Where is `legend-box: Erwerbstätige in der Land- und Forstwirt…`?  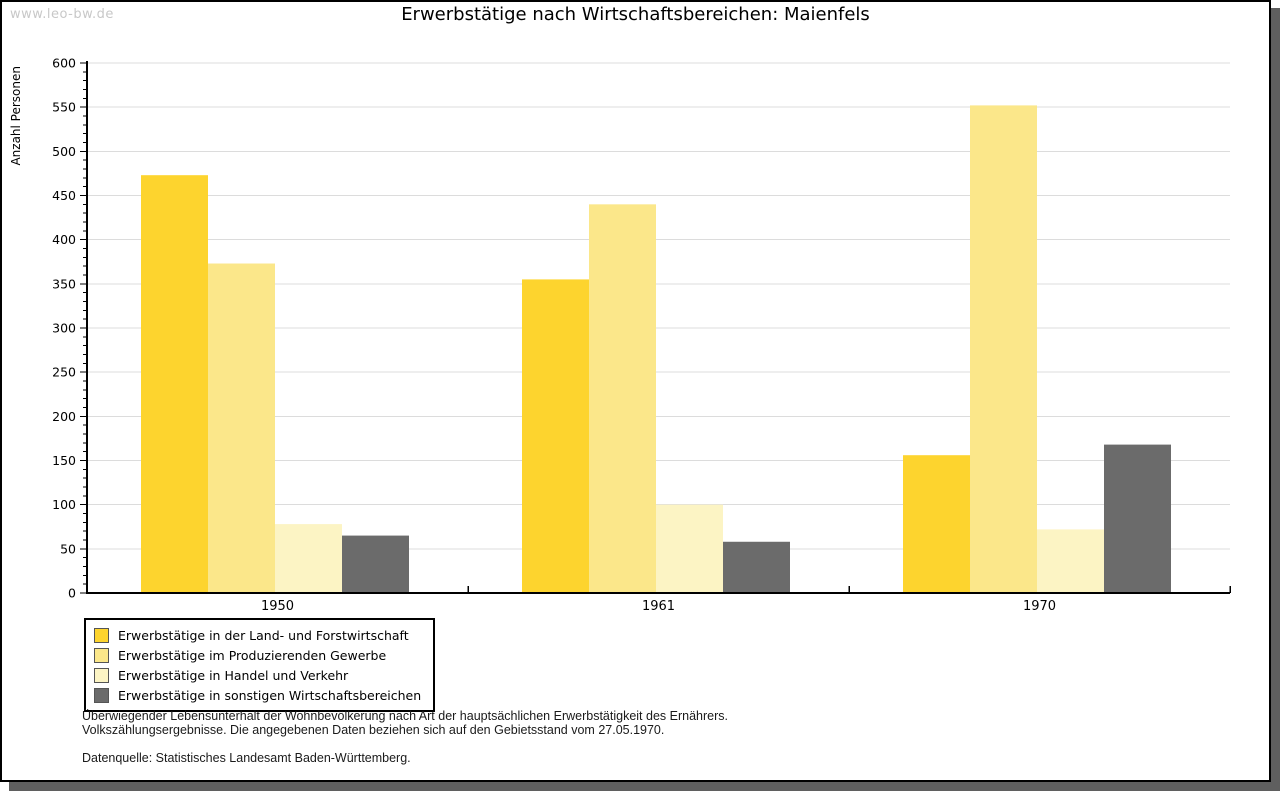
legend-box: Erwerbstätige in der Land- und Forstwirt… is located at coordinates (260, 665).